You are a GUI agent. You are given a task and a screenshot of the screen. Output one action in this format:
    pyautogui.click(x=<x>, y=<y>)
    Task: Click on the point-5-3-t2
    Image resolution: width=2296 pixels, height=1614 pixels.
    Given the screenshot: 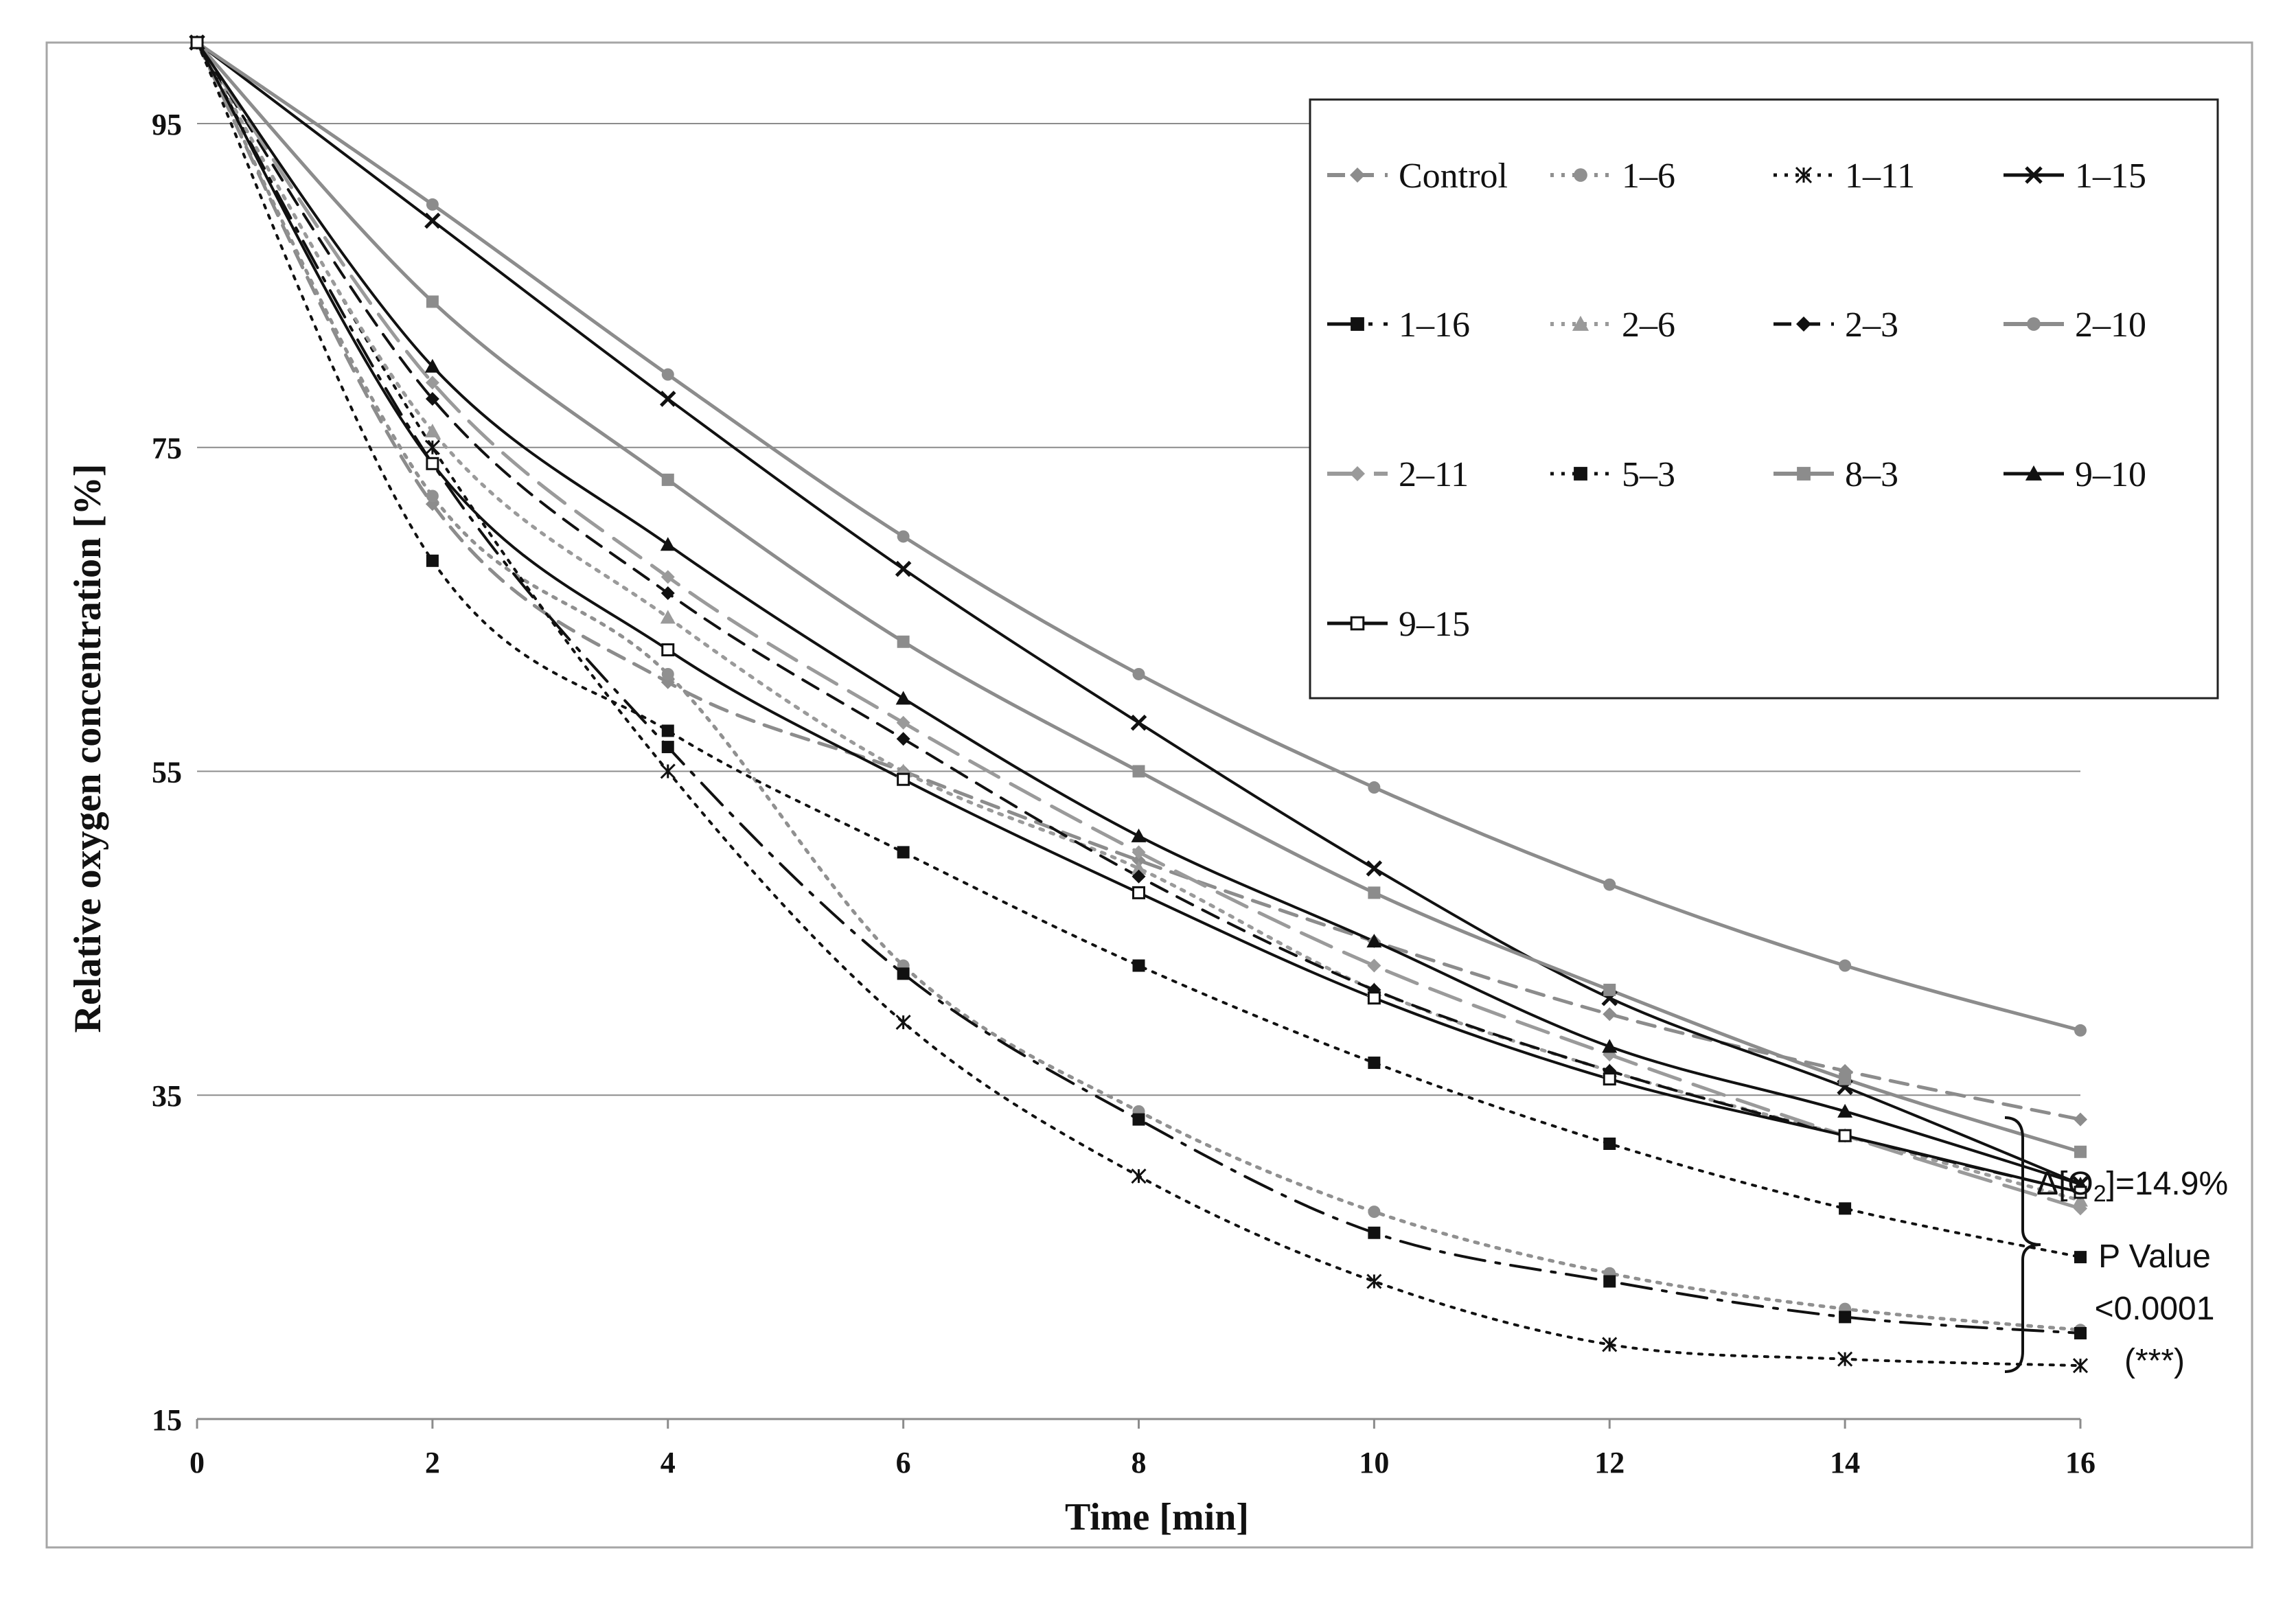 What is the action you would take?
    pyautogui.click(x=432, y=560)
    